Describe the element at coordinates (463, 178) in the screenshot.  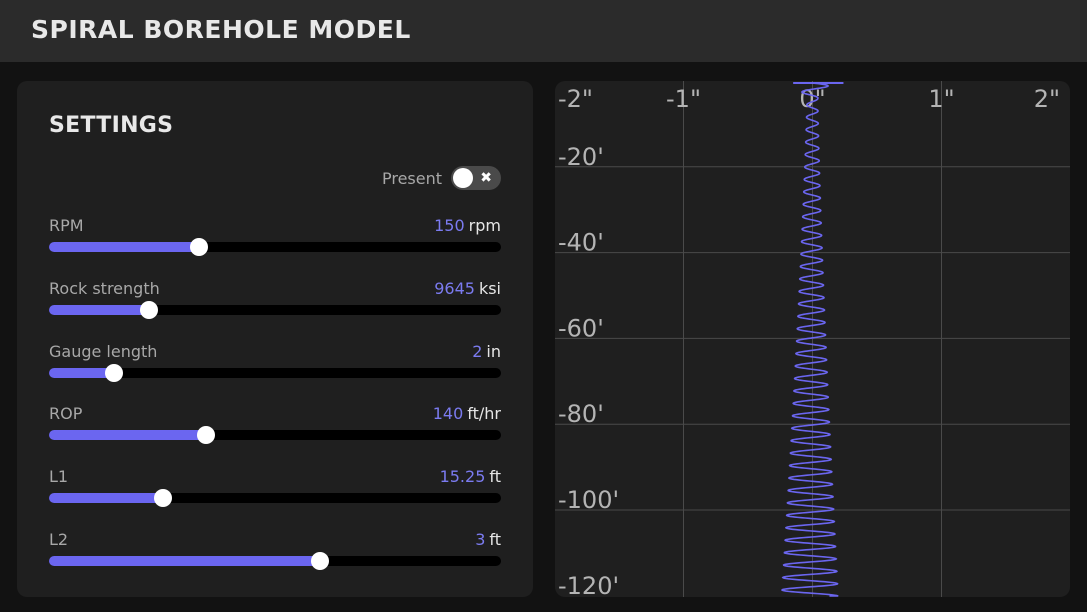
I see `toggle-knob` at that location.